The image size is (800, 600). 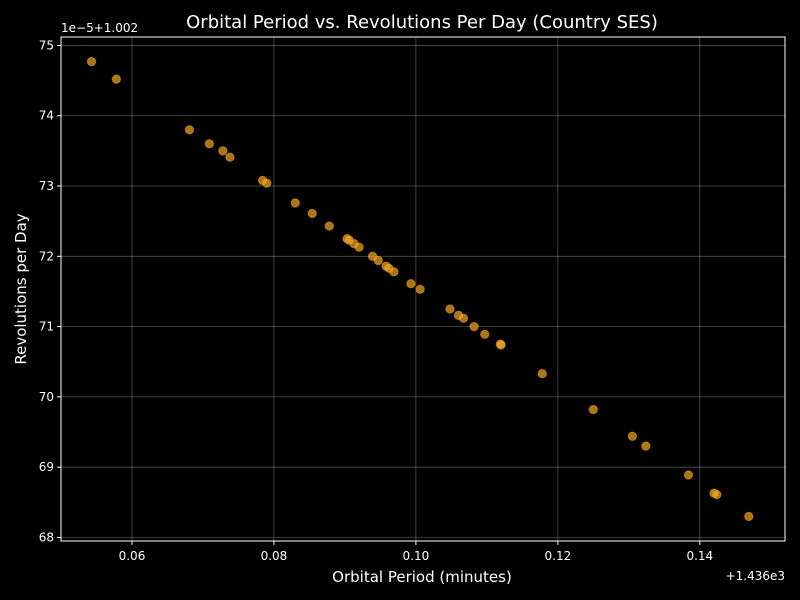 I want to click on y-tick-label: 73, so click(x=46, y=186).